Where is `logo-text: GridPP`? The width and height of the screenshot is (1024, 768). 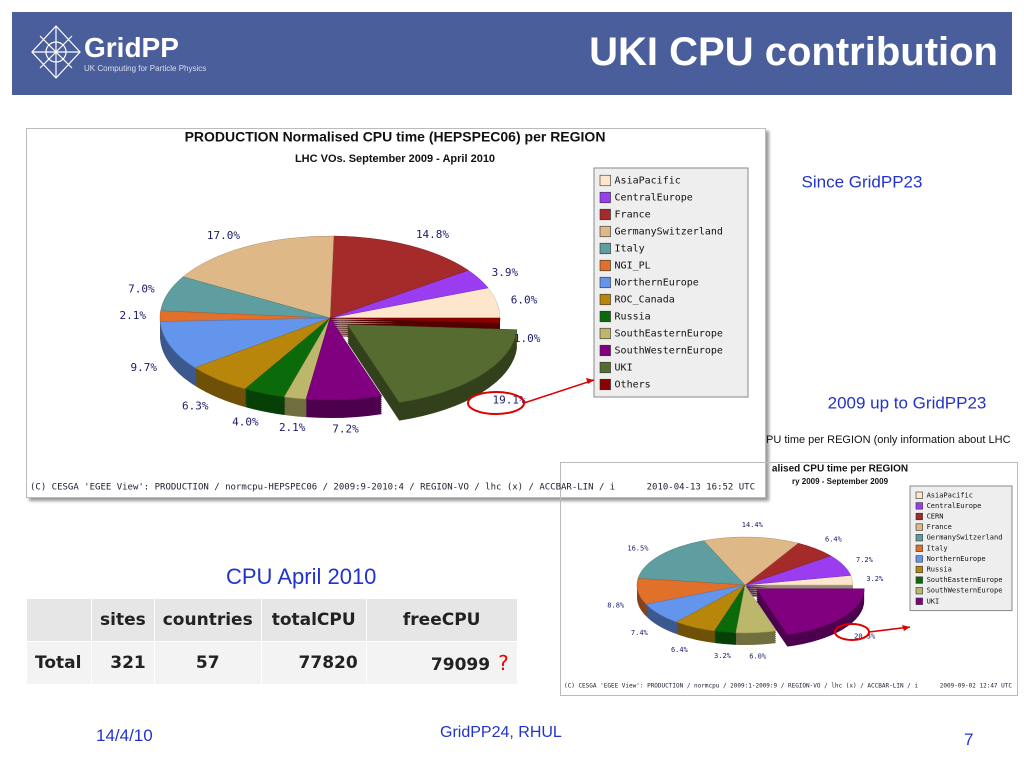 logo-text: GridPP is located at coordinates (131, 47).